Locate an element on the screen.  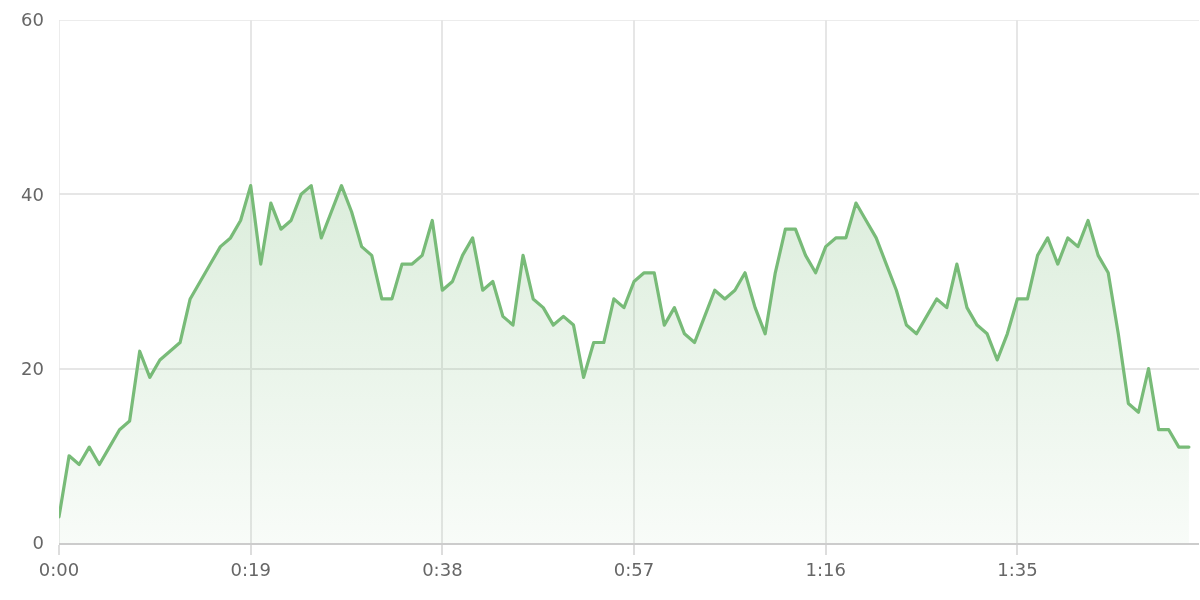
y-tick-label: 60 is located at coordinates (32, 20).